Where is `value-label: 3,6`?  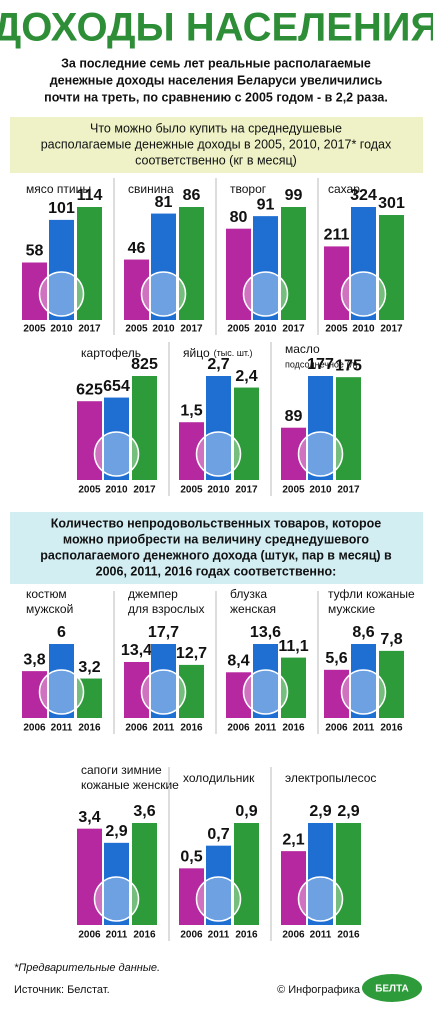
value-label: 3,6 is located at coordinates (144, 811).